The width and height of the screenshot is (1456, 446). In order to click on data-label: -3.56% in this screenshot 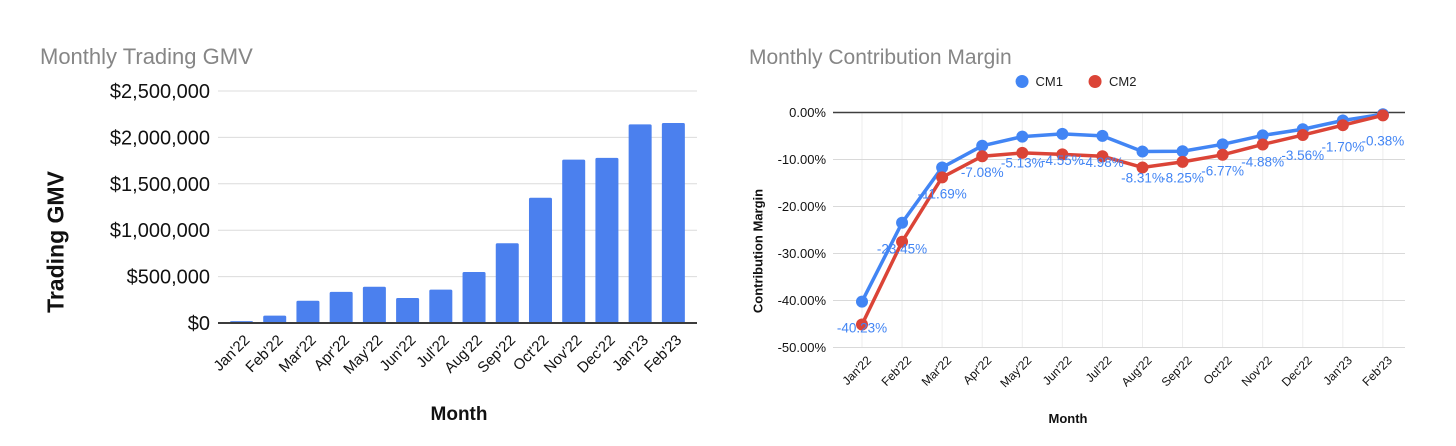, I will do `click(1302, 155)`.